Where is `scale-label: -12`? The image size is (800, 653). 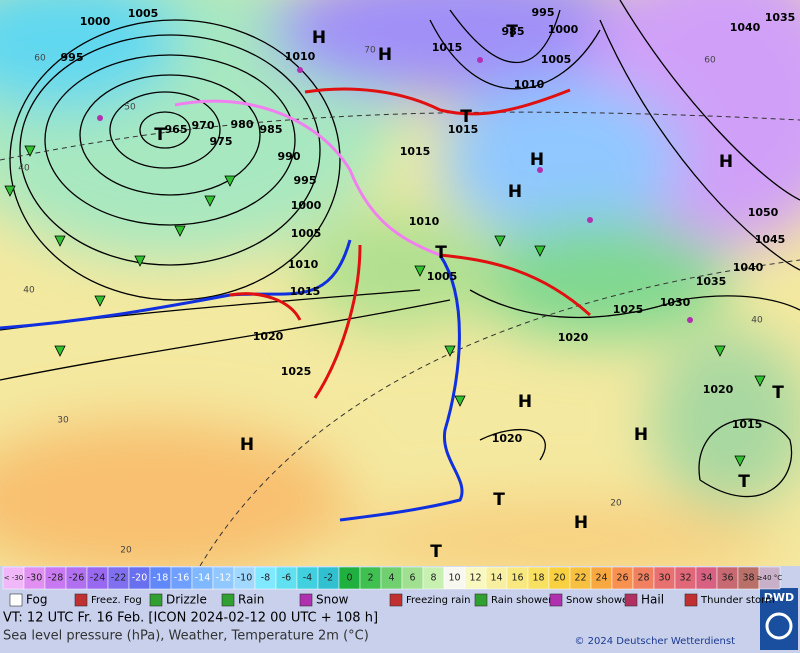 scale-label: -12 is located at coordinates (224, 578).